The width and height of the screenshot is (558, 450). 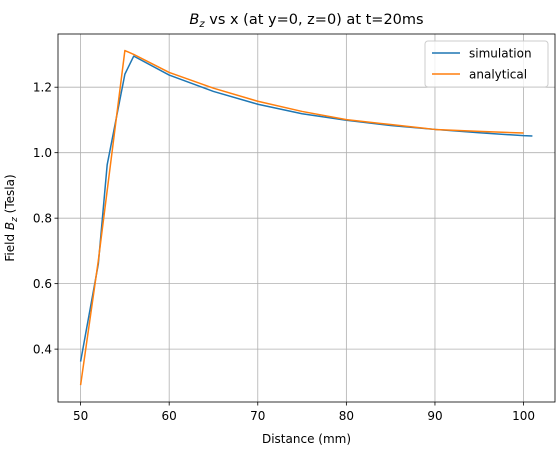 I want to click on x-tick-label: 80, so click(x=346, y=416).